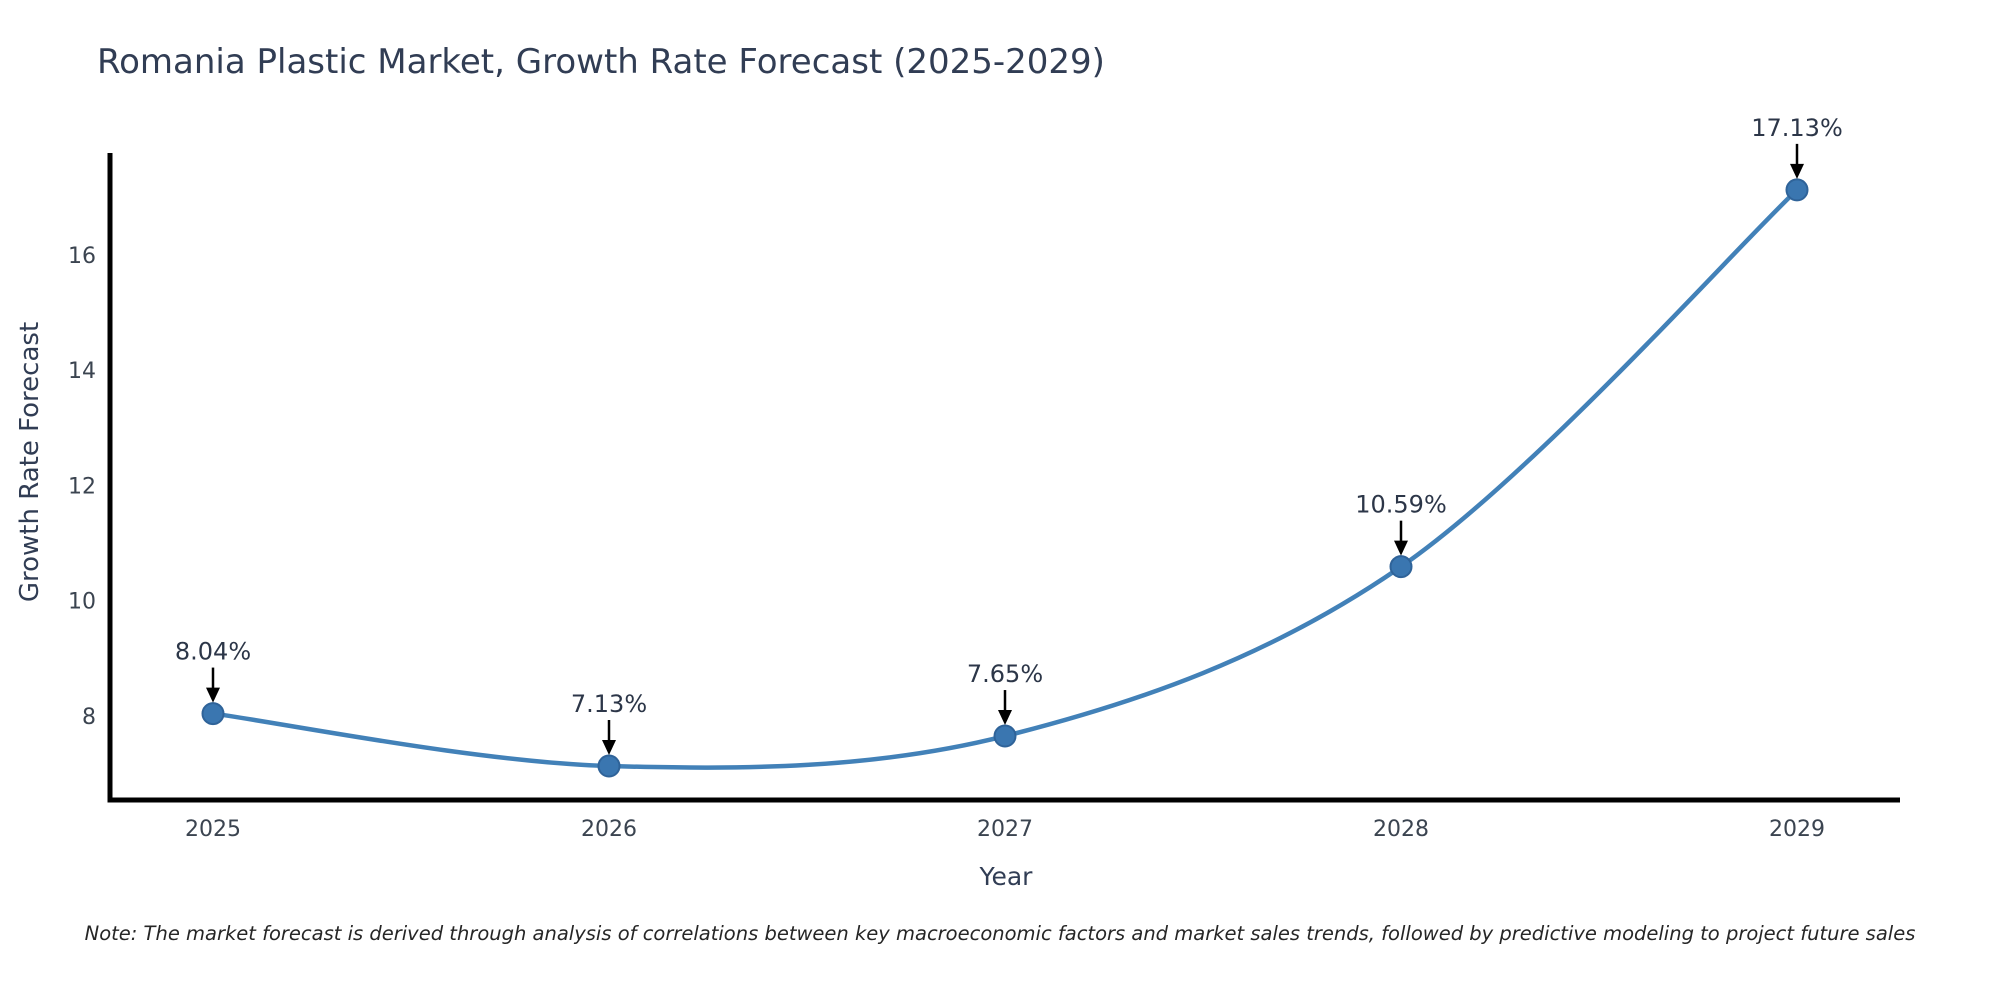  I want to click on data-point-label: 7.13%, so click(609, 704).